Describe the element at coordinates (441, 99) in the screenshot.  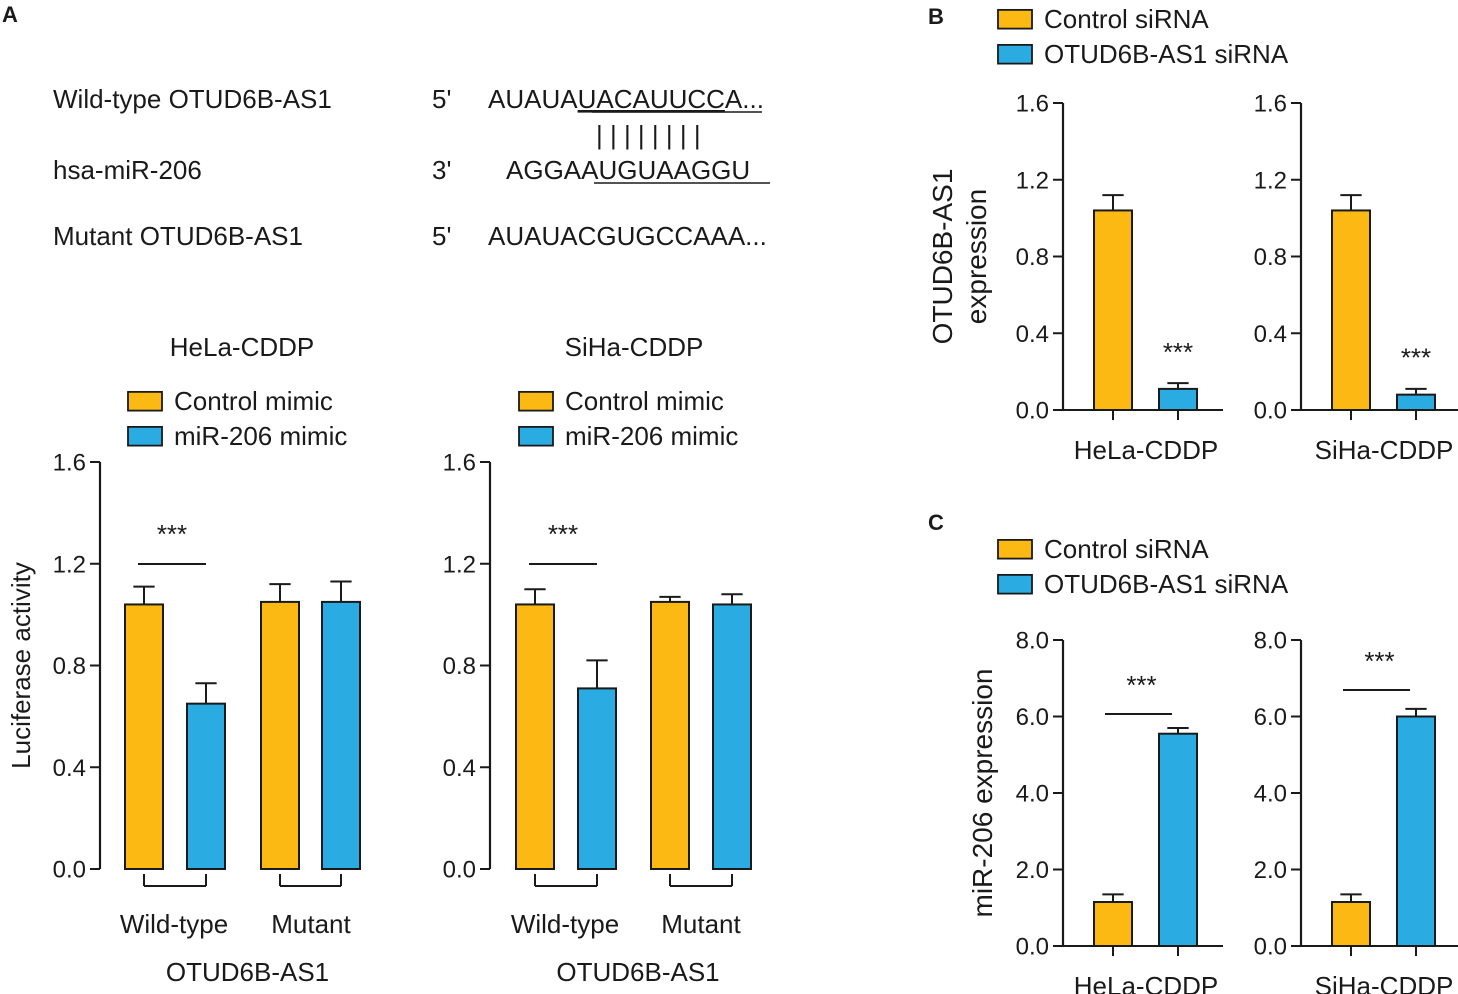
I see `wild-type-prime: 5'` at that location.